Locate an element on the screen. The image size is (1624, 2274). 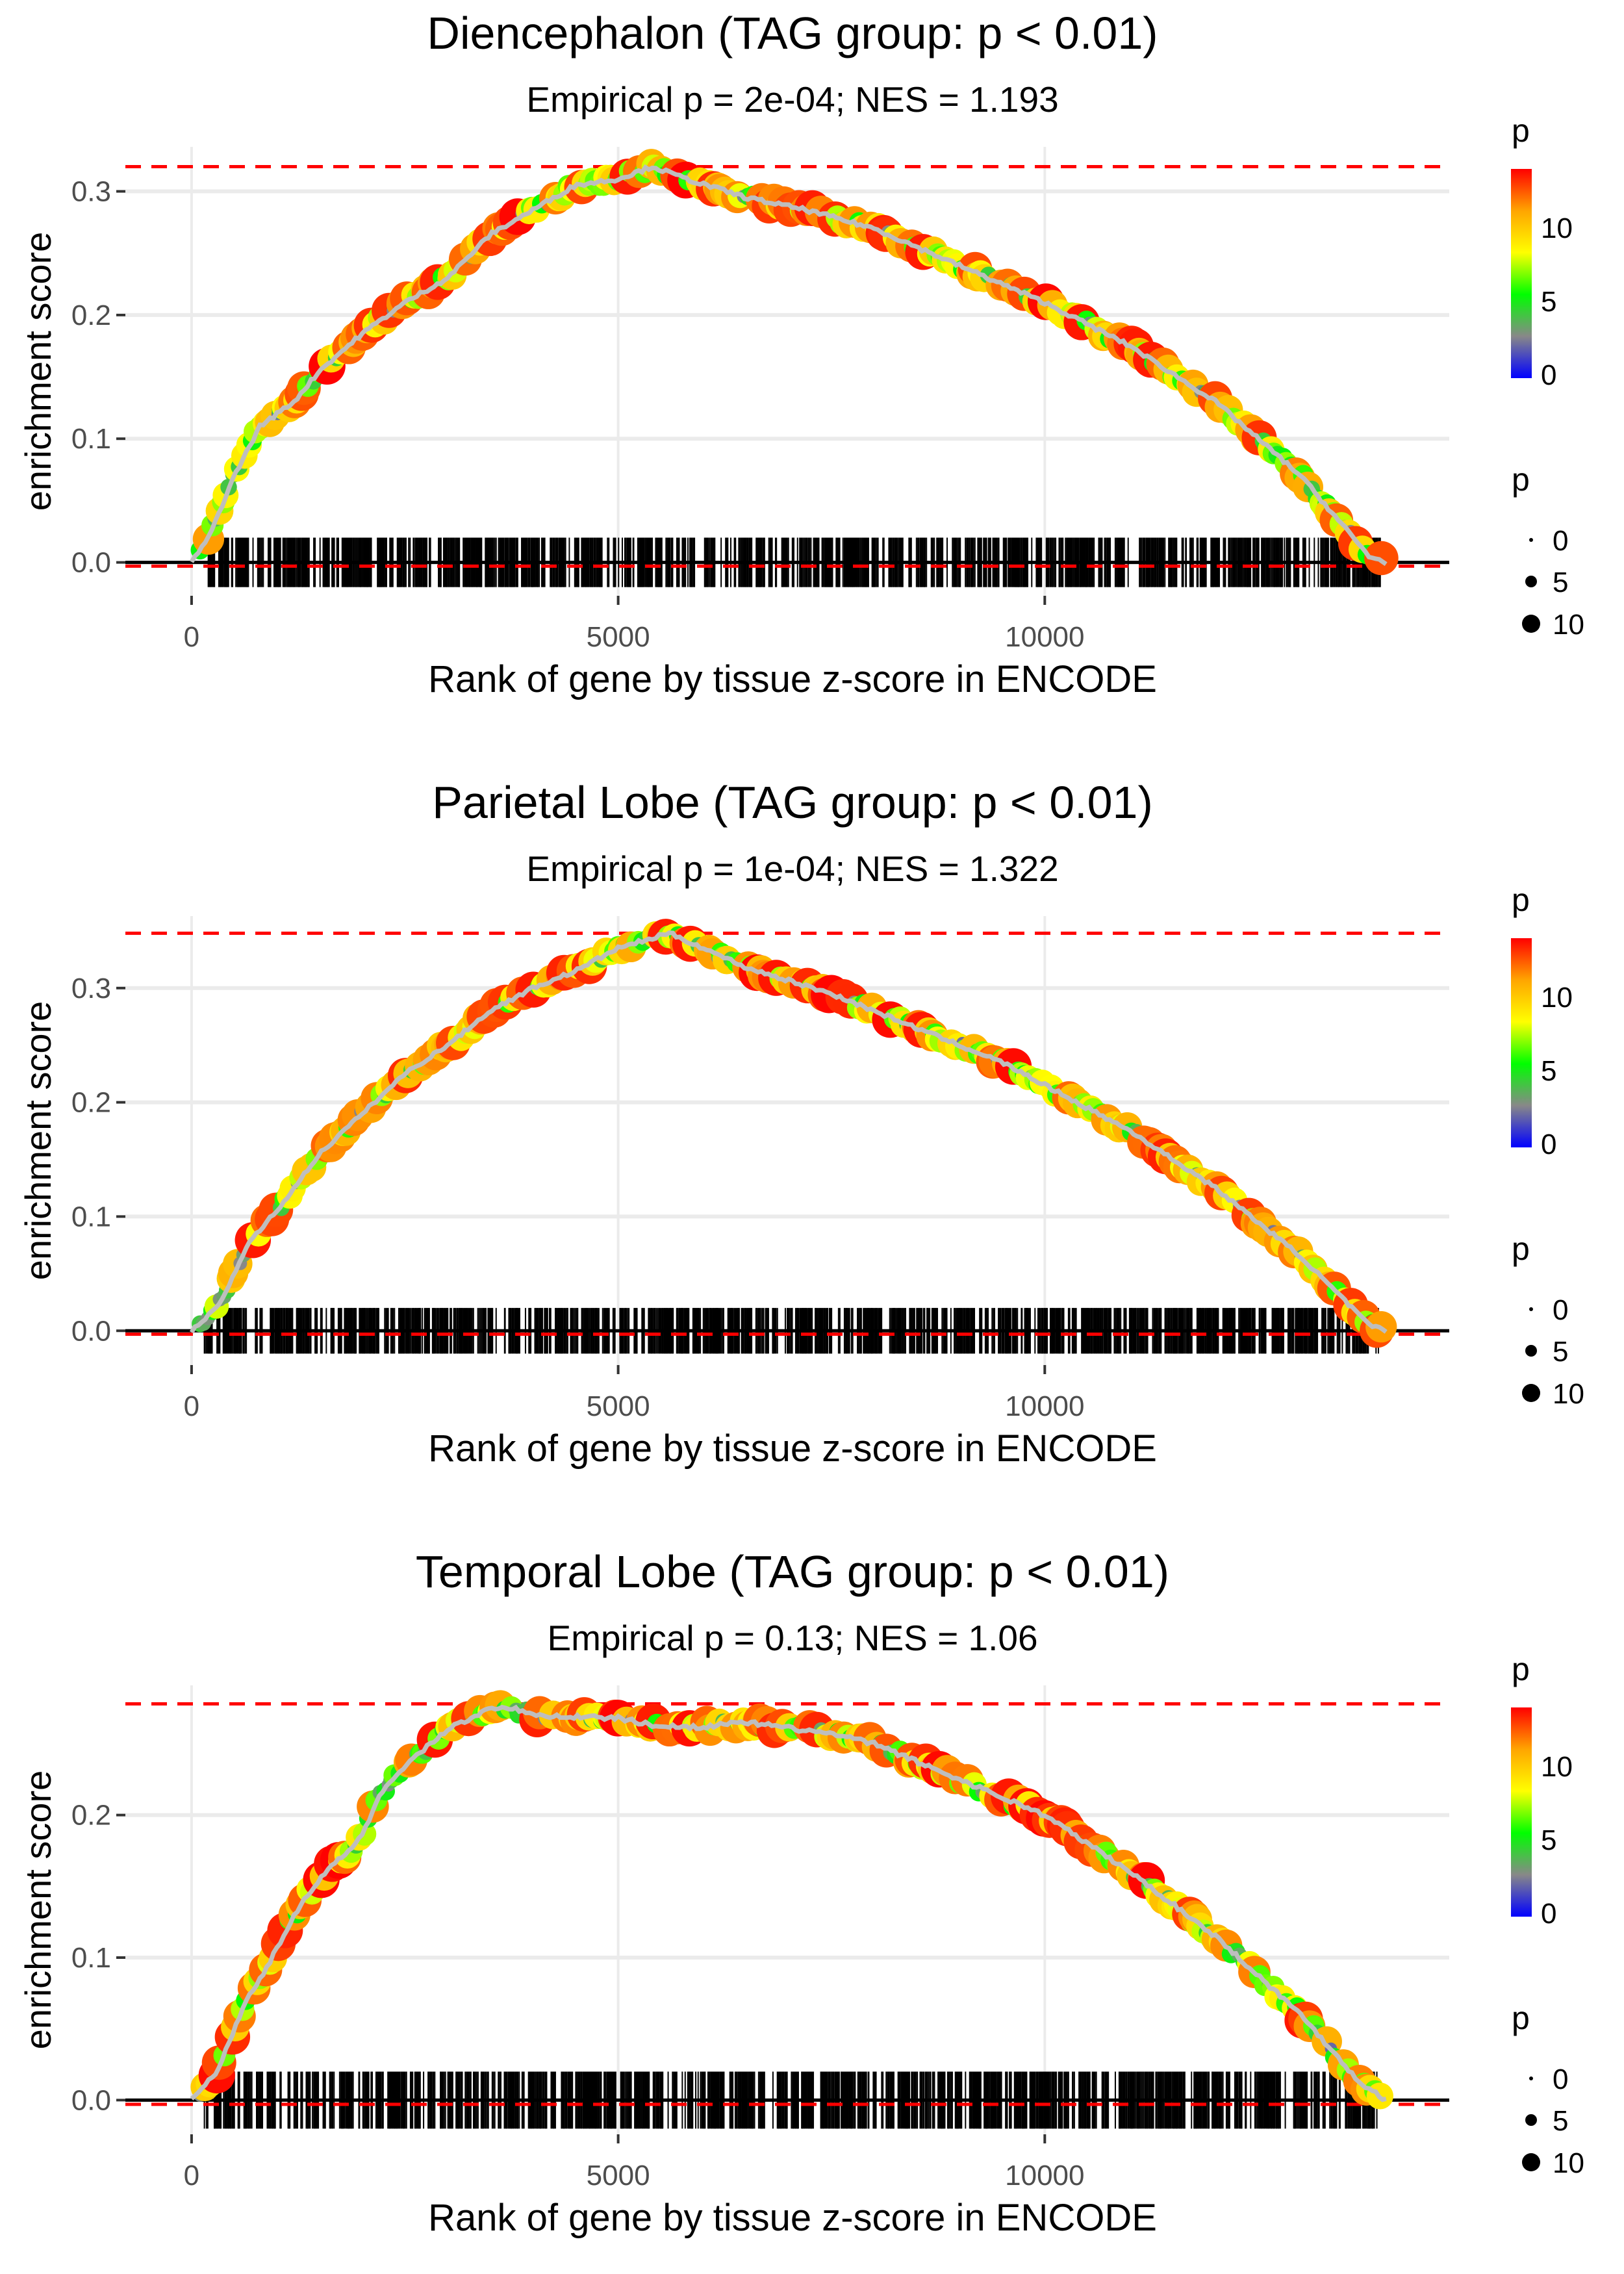
chart-subtitle: Empirical p = 0.13; NES = 1.06 is located at coordinates (792, 1638).